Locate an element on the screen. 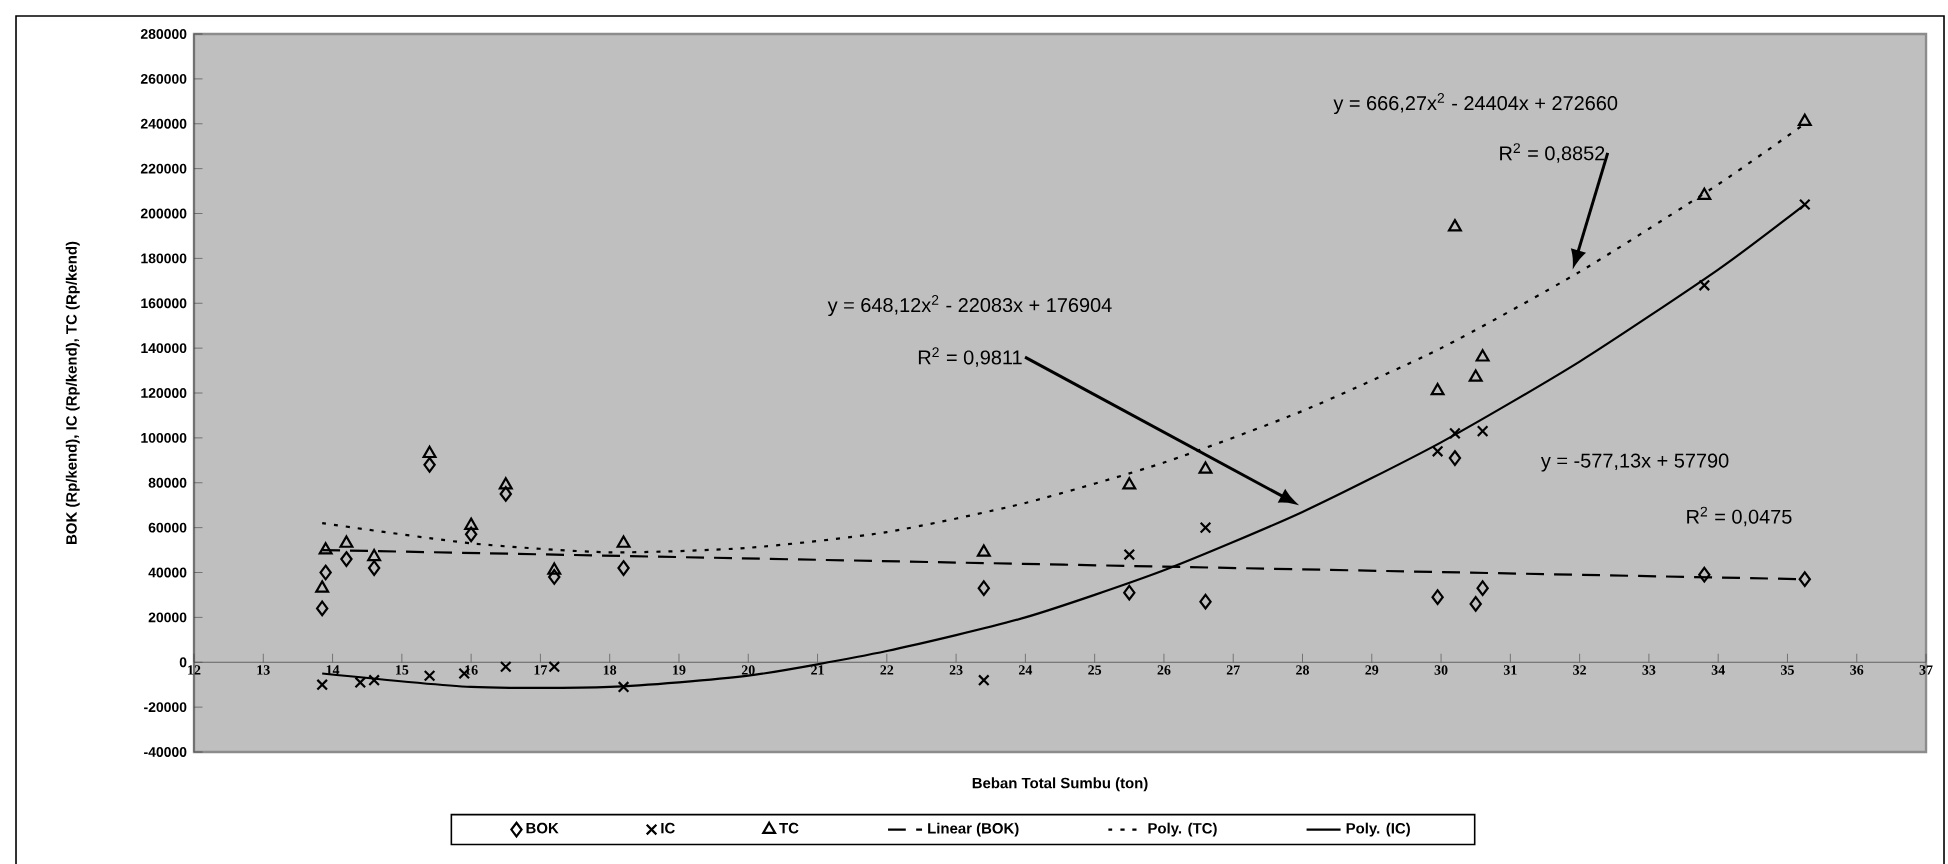  annotation: y = 666,27x$^{2}$ - 24404x + 272660 is located at coordinates (1475, 104).